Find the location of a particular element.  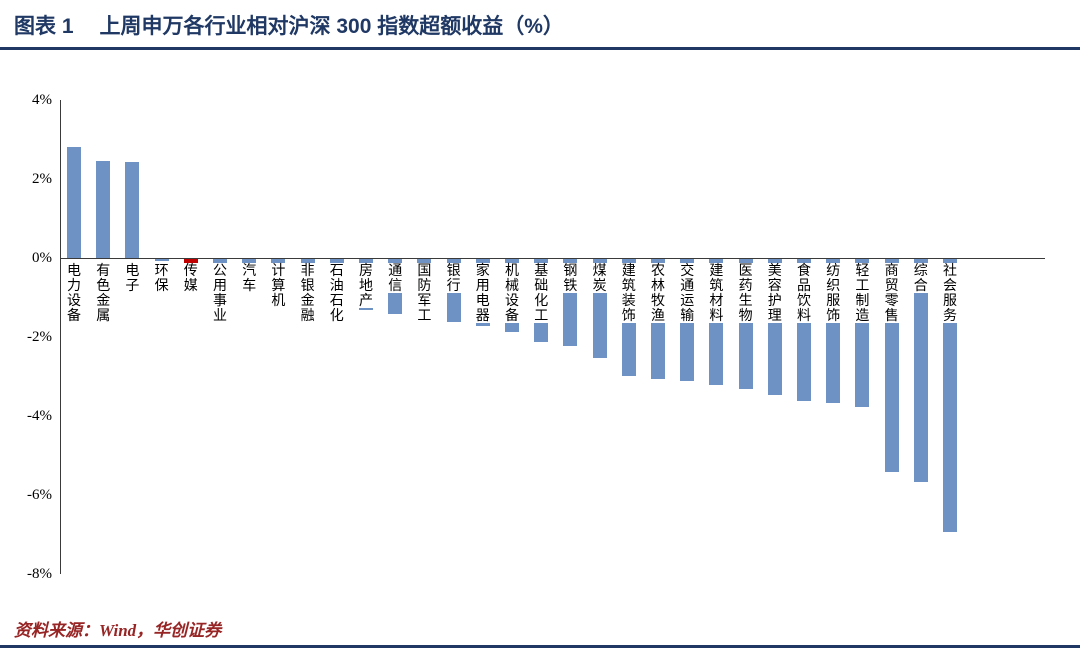

category-label: 商贸零售 is located at coordinates (891, 292).